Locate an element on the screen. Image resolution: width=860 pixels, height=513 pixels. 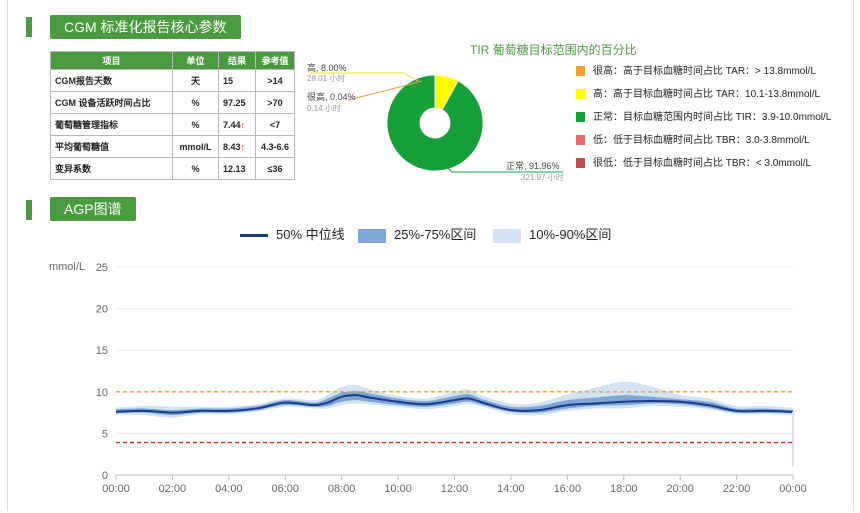
table-row: 平均葡萄糖值 mmol/L 8.43↑ 4.3-6.6 is located at coordinates (172, 146).